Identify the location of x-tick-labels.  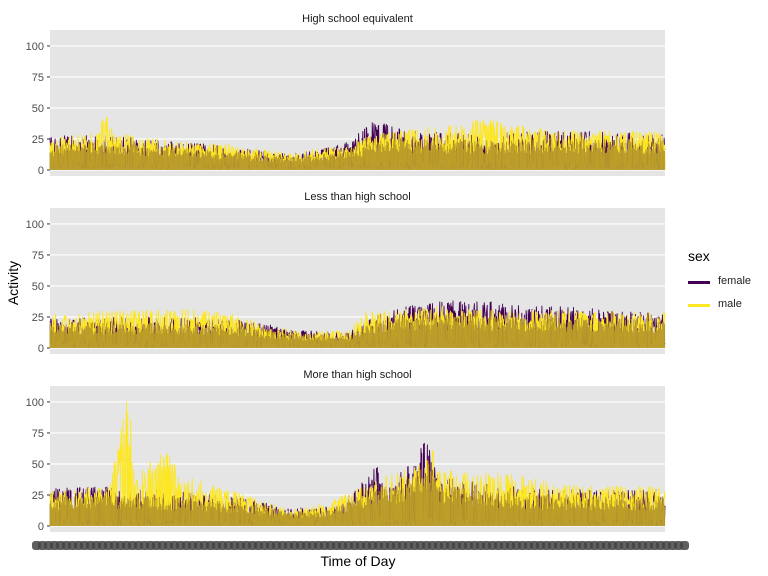
(360, 545).